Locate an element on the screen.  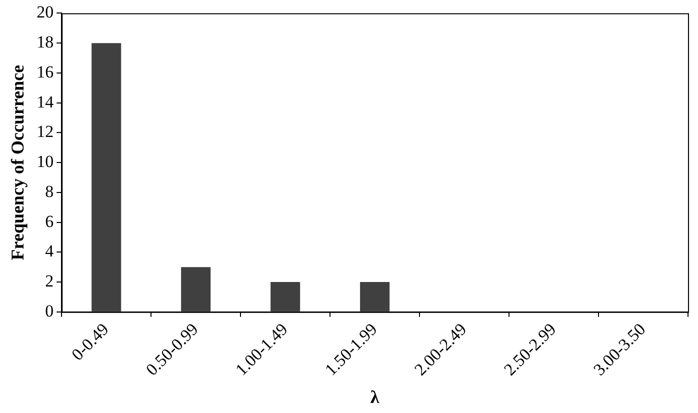
x-axis-title: λ is located at coordinates (375, 396).